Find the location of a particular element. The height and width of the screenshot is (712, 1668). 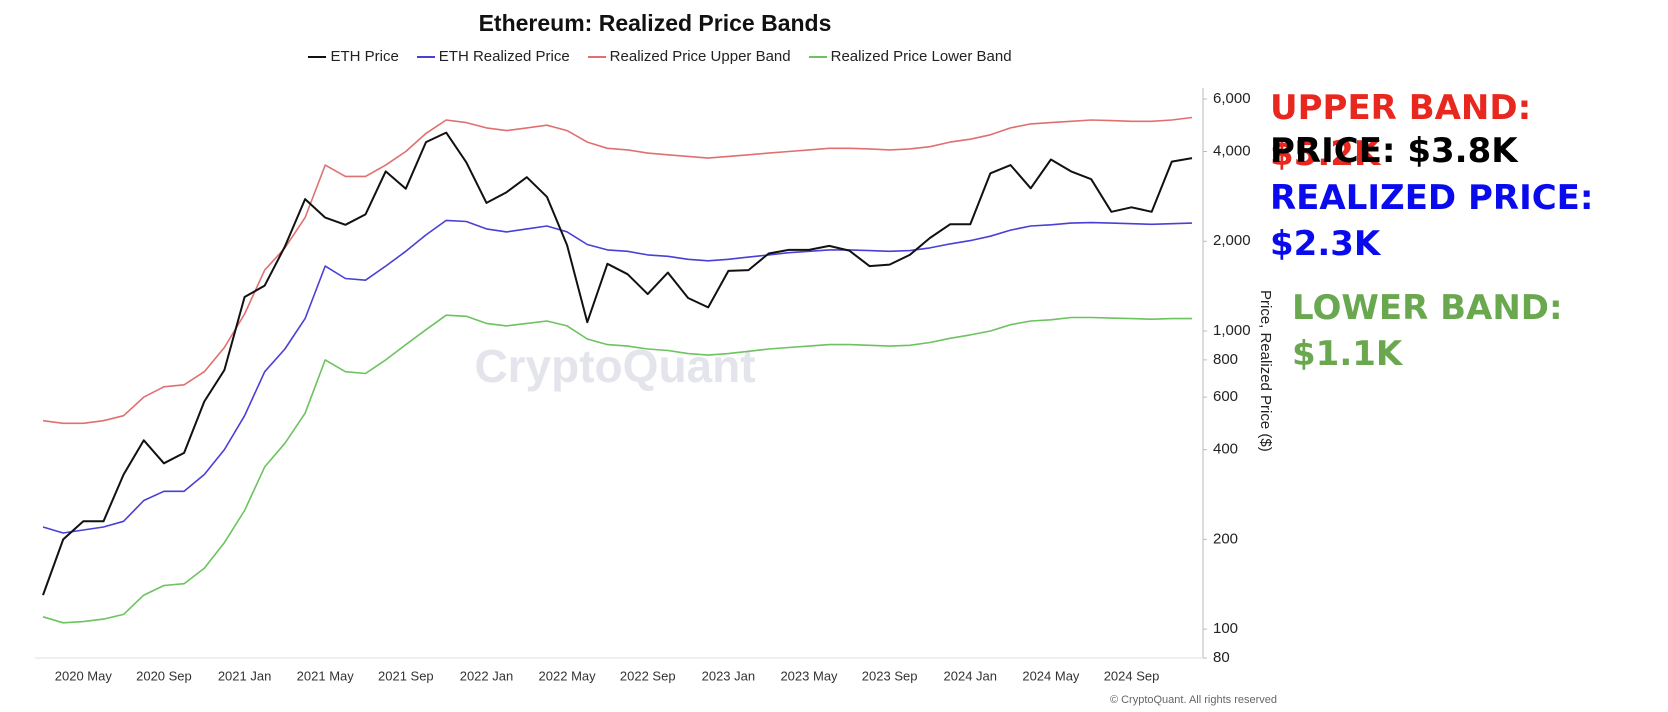

x-tick-label: 2020 May is located at coordinates (84, 675).